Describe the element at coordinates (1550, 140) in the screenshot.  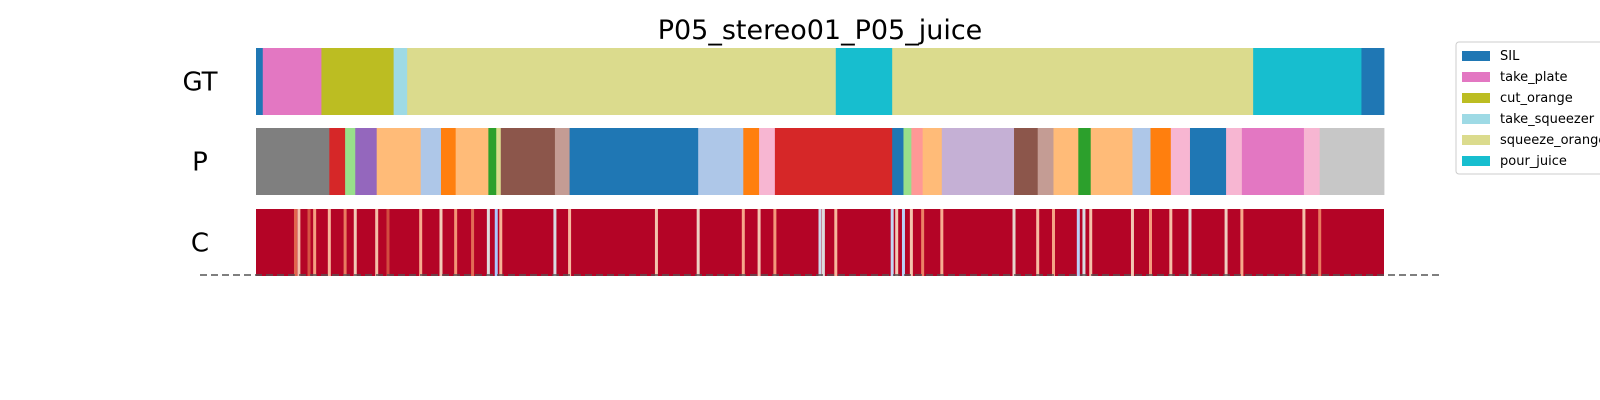
I see `legend-label-4: squeeze_orange` at that location.